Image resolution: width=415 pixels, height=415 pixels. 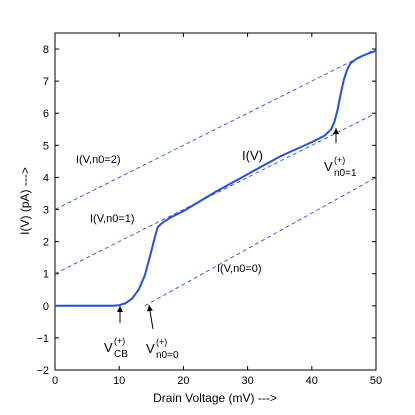 I want to click on annotation-vcb: V (+) CB, so click(x=116, y=348).